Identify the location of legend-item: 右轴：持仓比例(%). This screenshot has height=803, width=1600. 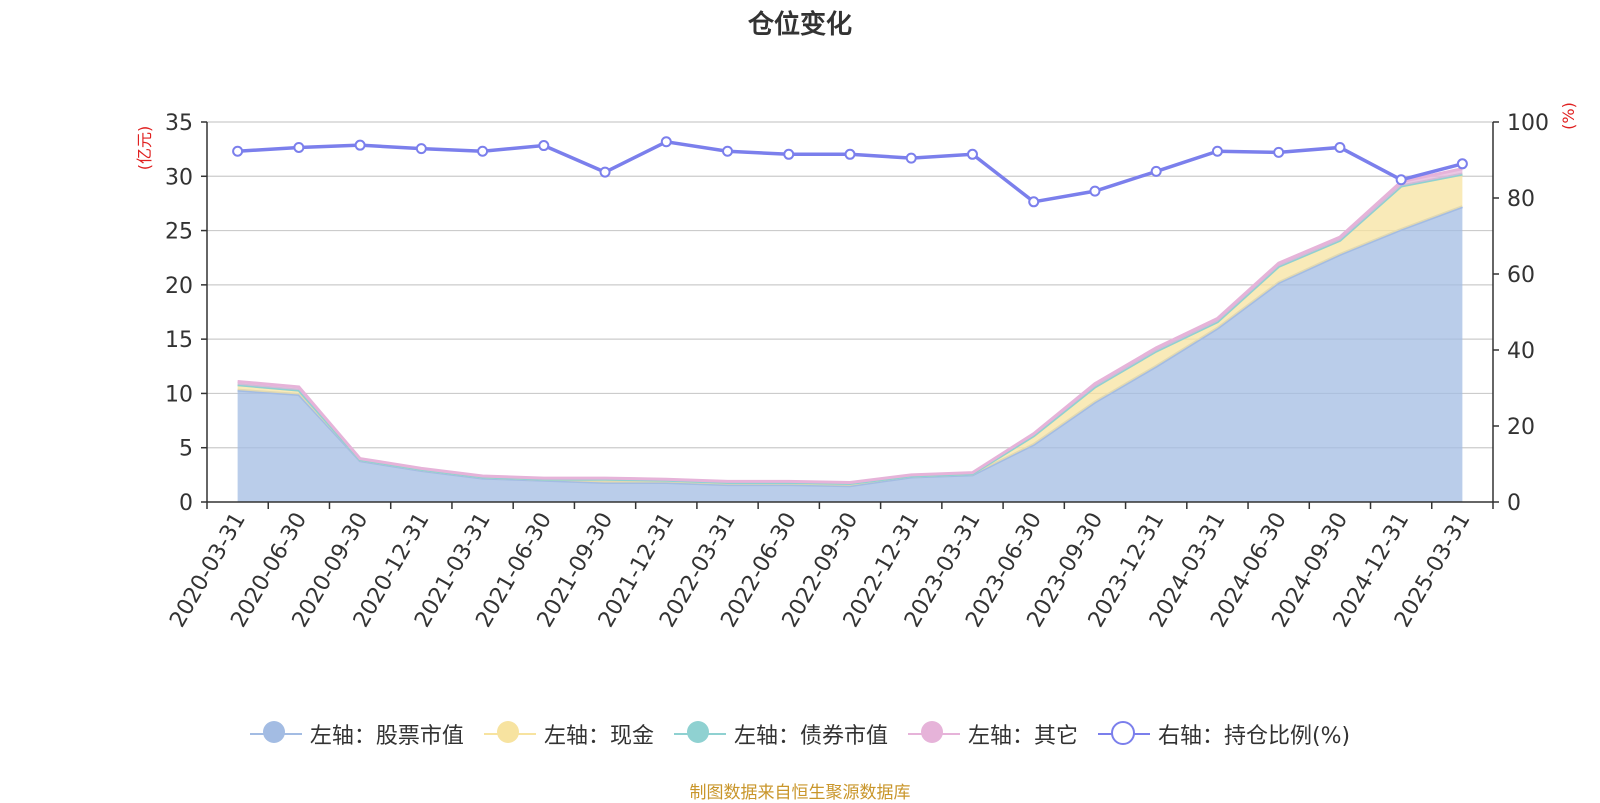
(1224, 734).